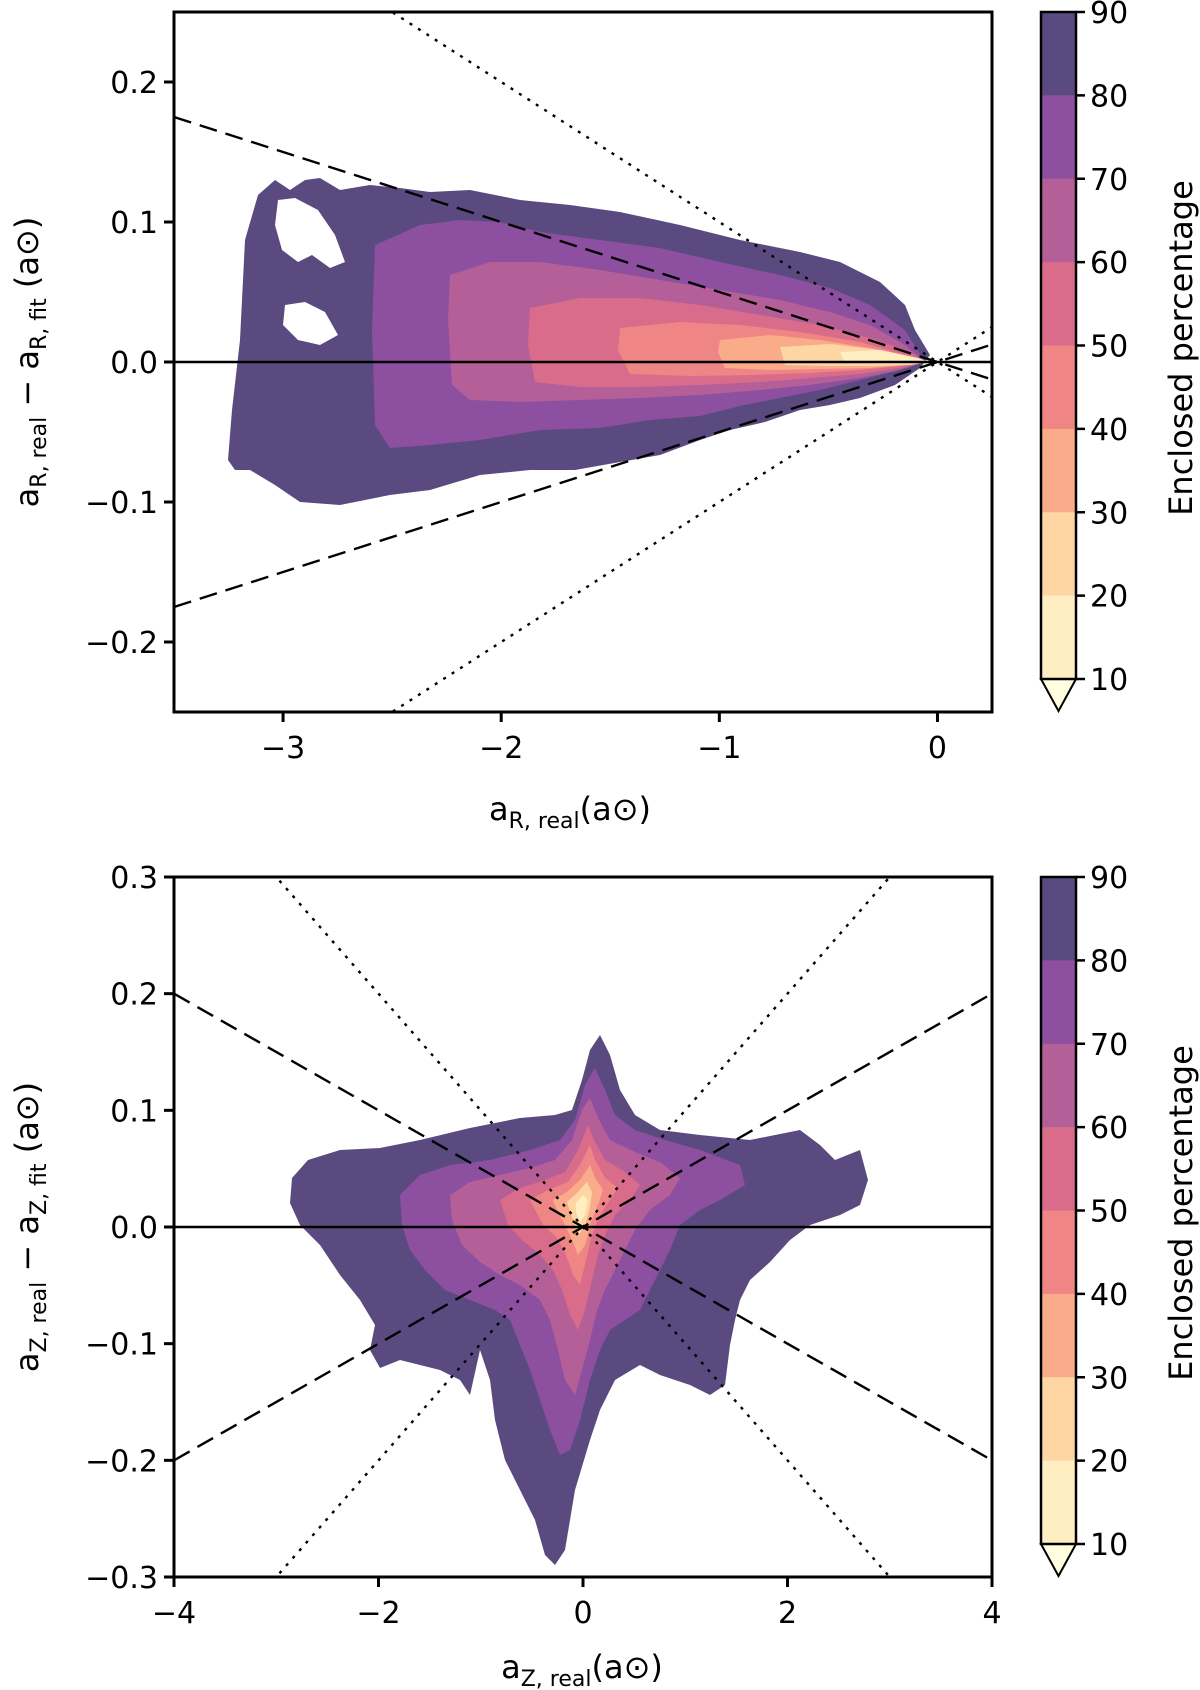 Image resolution: width=1200 pixels, height=1690 pixels. What do you see at coordinates (134, 363) in the screenshot?
I see `top-y-tick-label: 0.0` at bounding box center [134, 363].